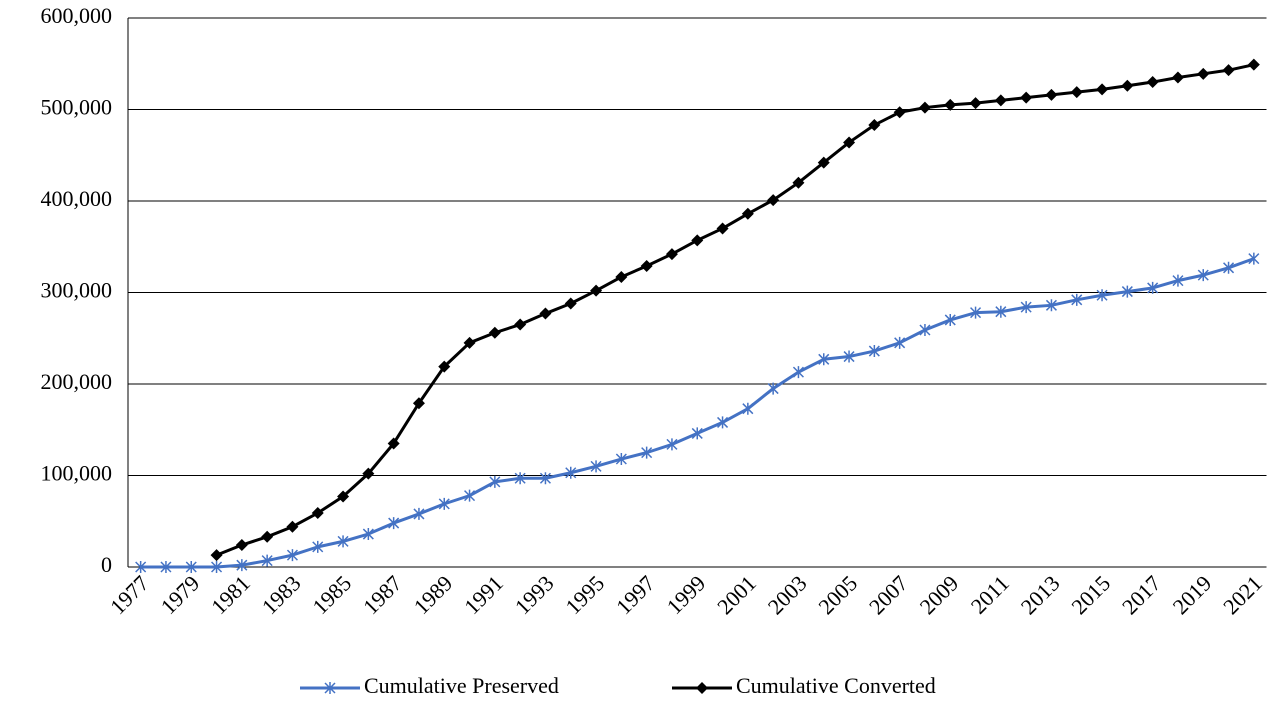 The image size is (1271, 704). Describe the element at coordinates (836, 685) in the screenshot. I see `legend-label: Cumulative Converted` at that location.